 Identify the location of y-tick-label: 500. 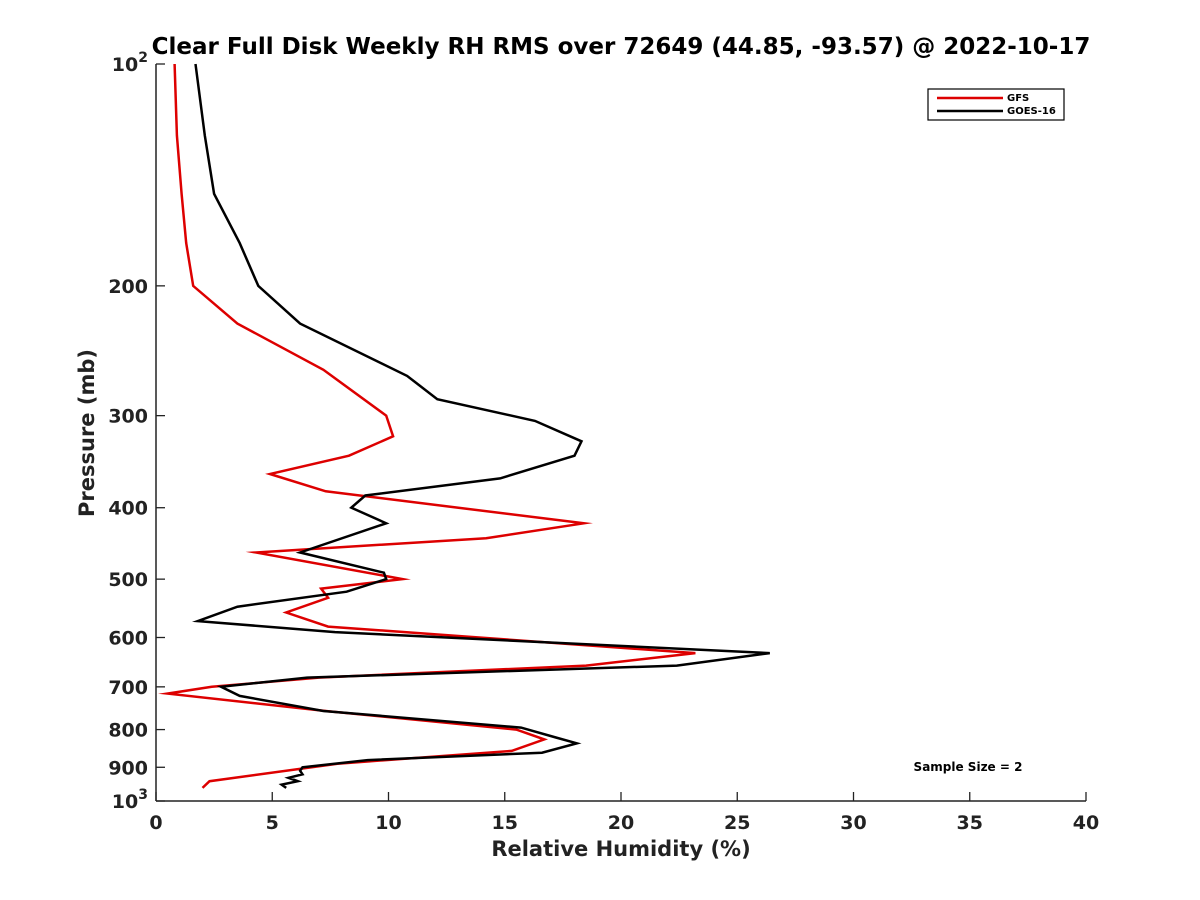
(128, 580).